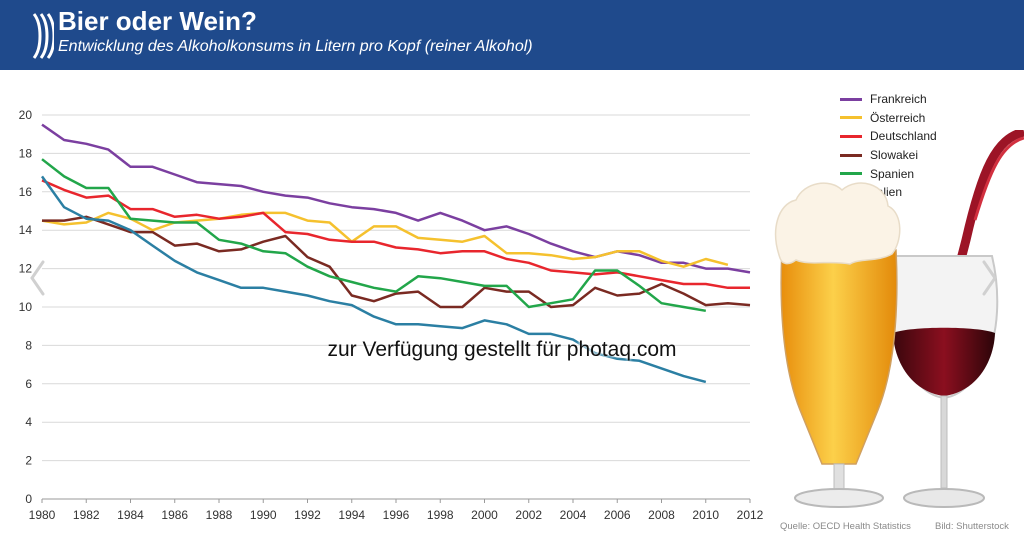 The image size is (1024, 541). What do you see at coordinates (37, 278) in the screenshot?
I see `chevron-left-icon` at bounding box center [37, 278].